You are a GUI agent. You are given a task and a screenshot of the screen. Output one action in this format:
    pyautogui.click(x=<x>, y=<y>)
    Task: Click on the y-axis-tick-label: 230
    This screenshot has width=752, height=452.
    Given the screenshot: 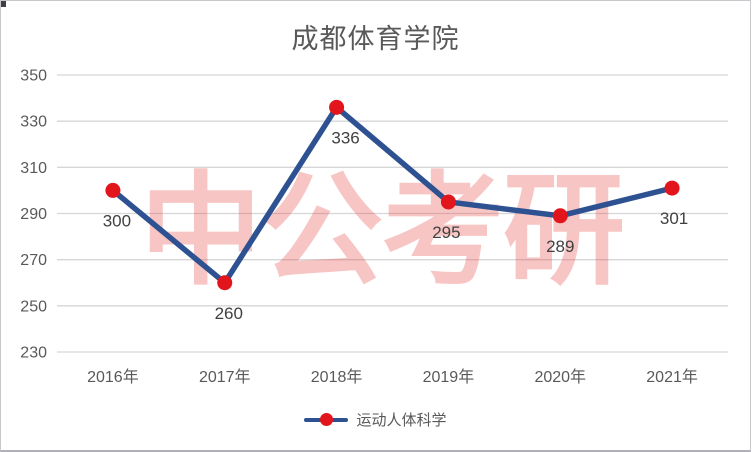 What is the action you would take?
    pyautogui.click(x=33, y=353)
    